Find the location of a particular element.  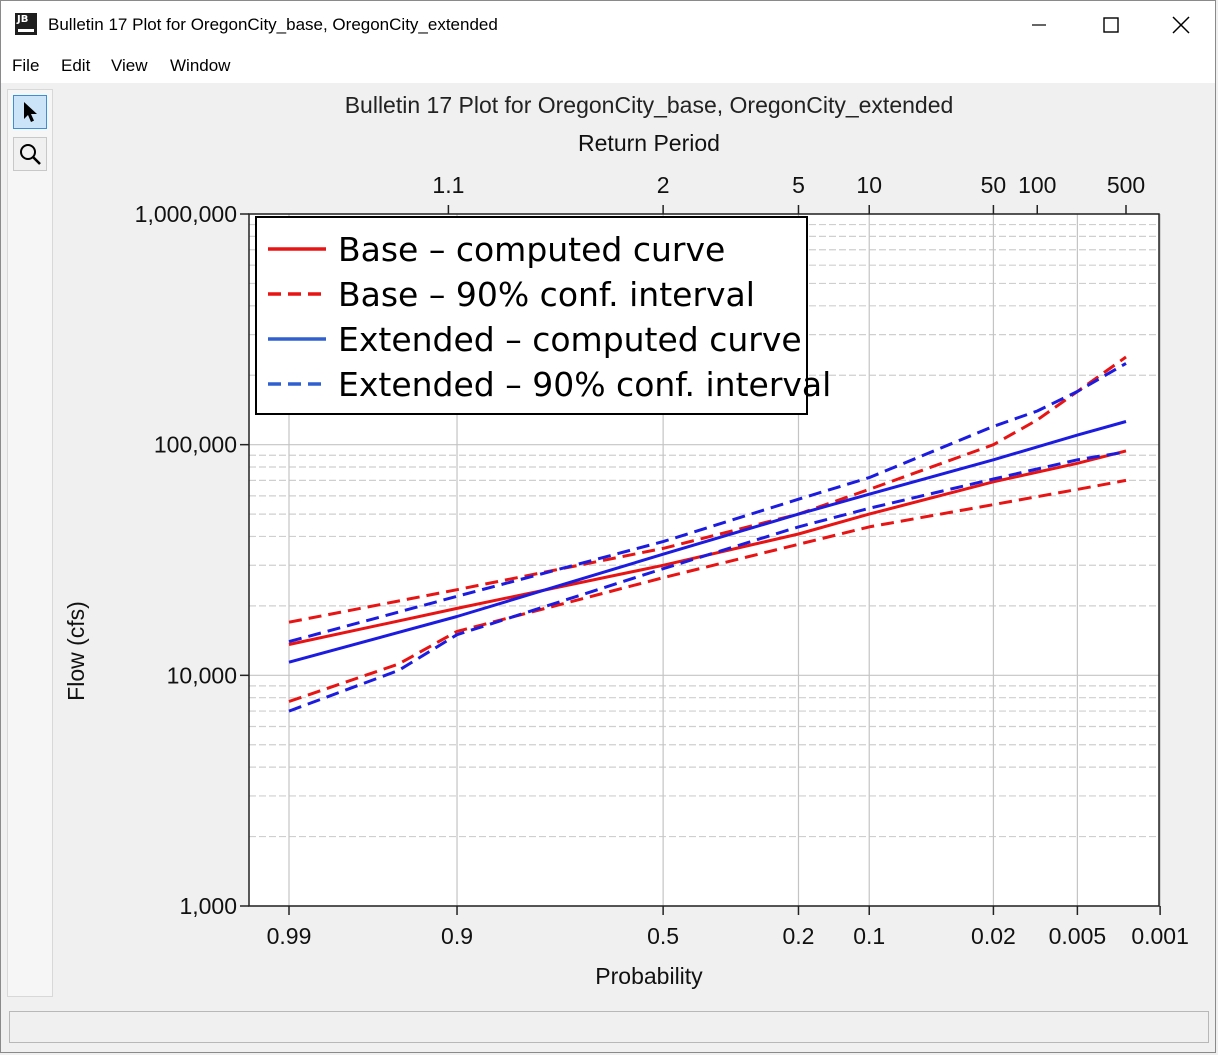

x-tick-label: 0.1 is located at coordinates (869, 936).